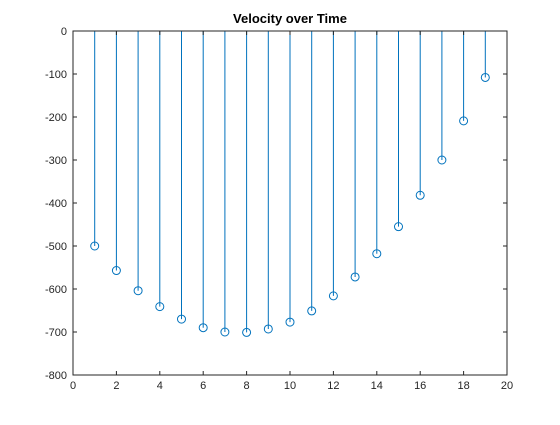 The width and height of the screenshot is (560, 425). I want to click on x-tick-label: 14, so click(377, 386).